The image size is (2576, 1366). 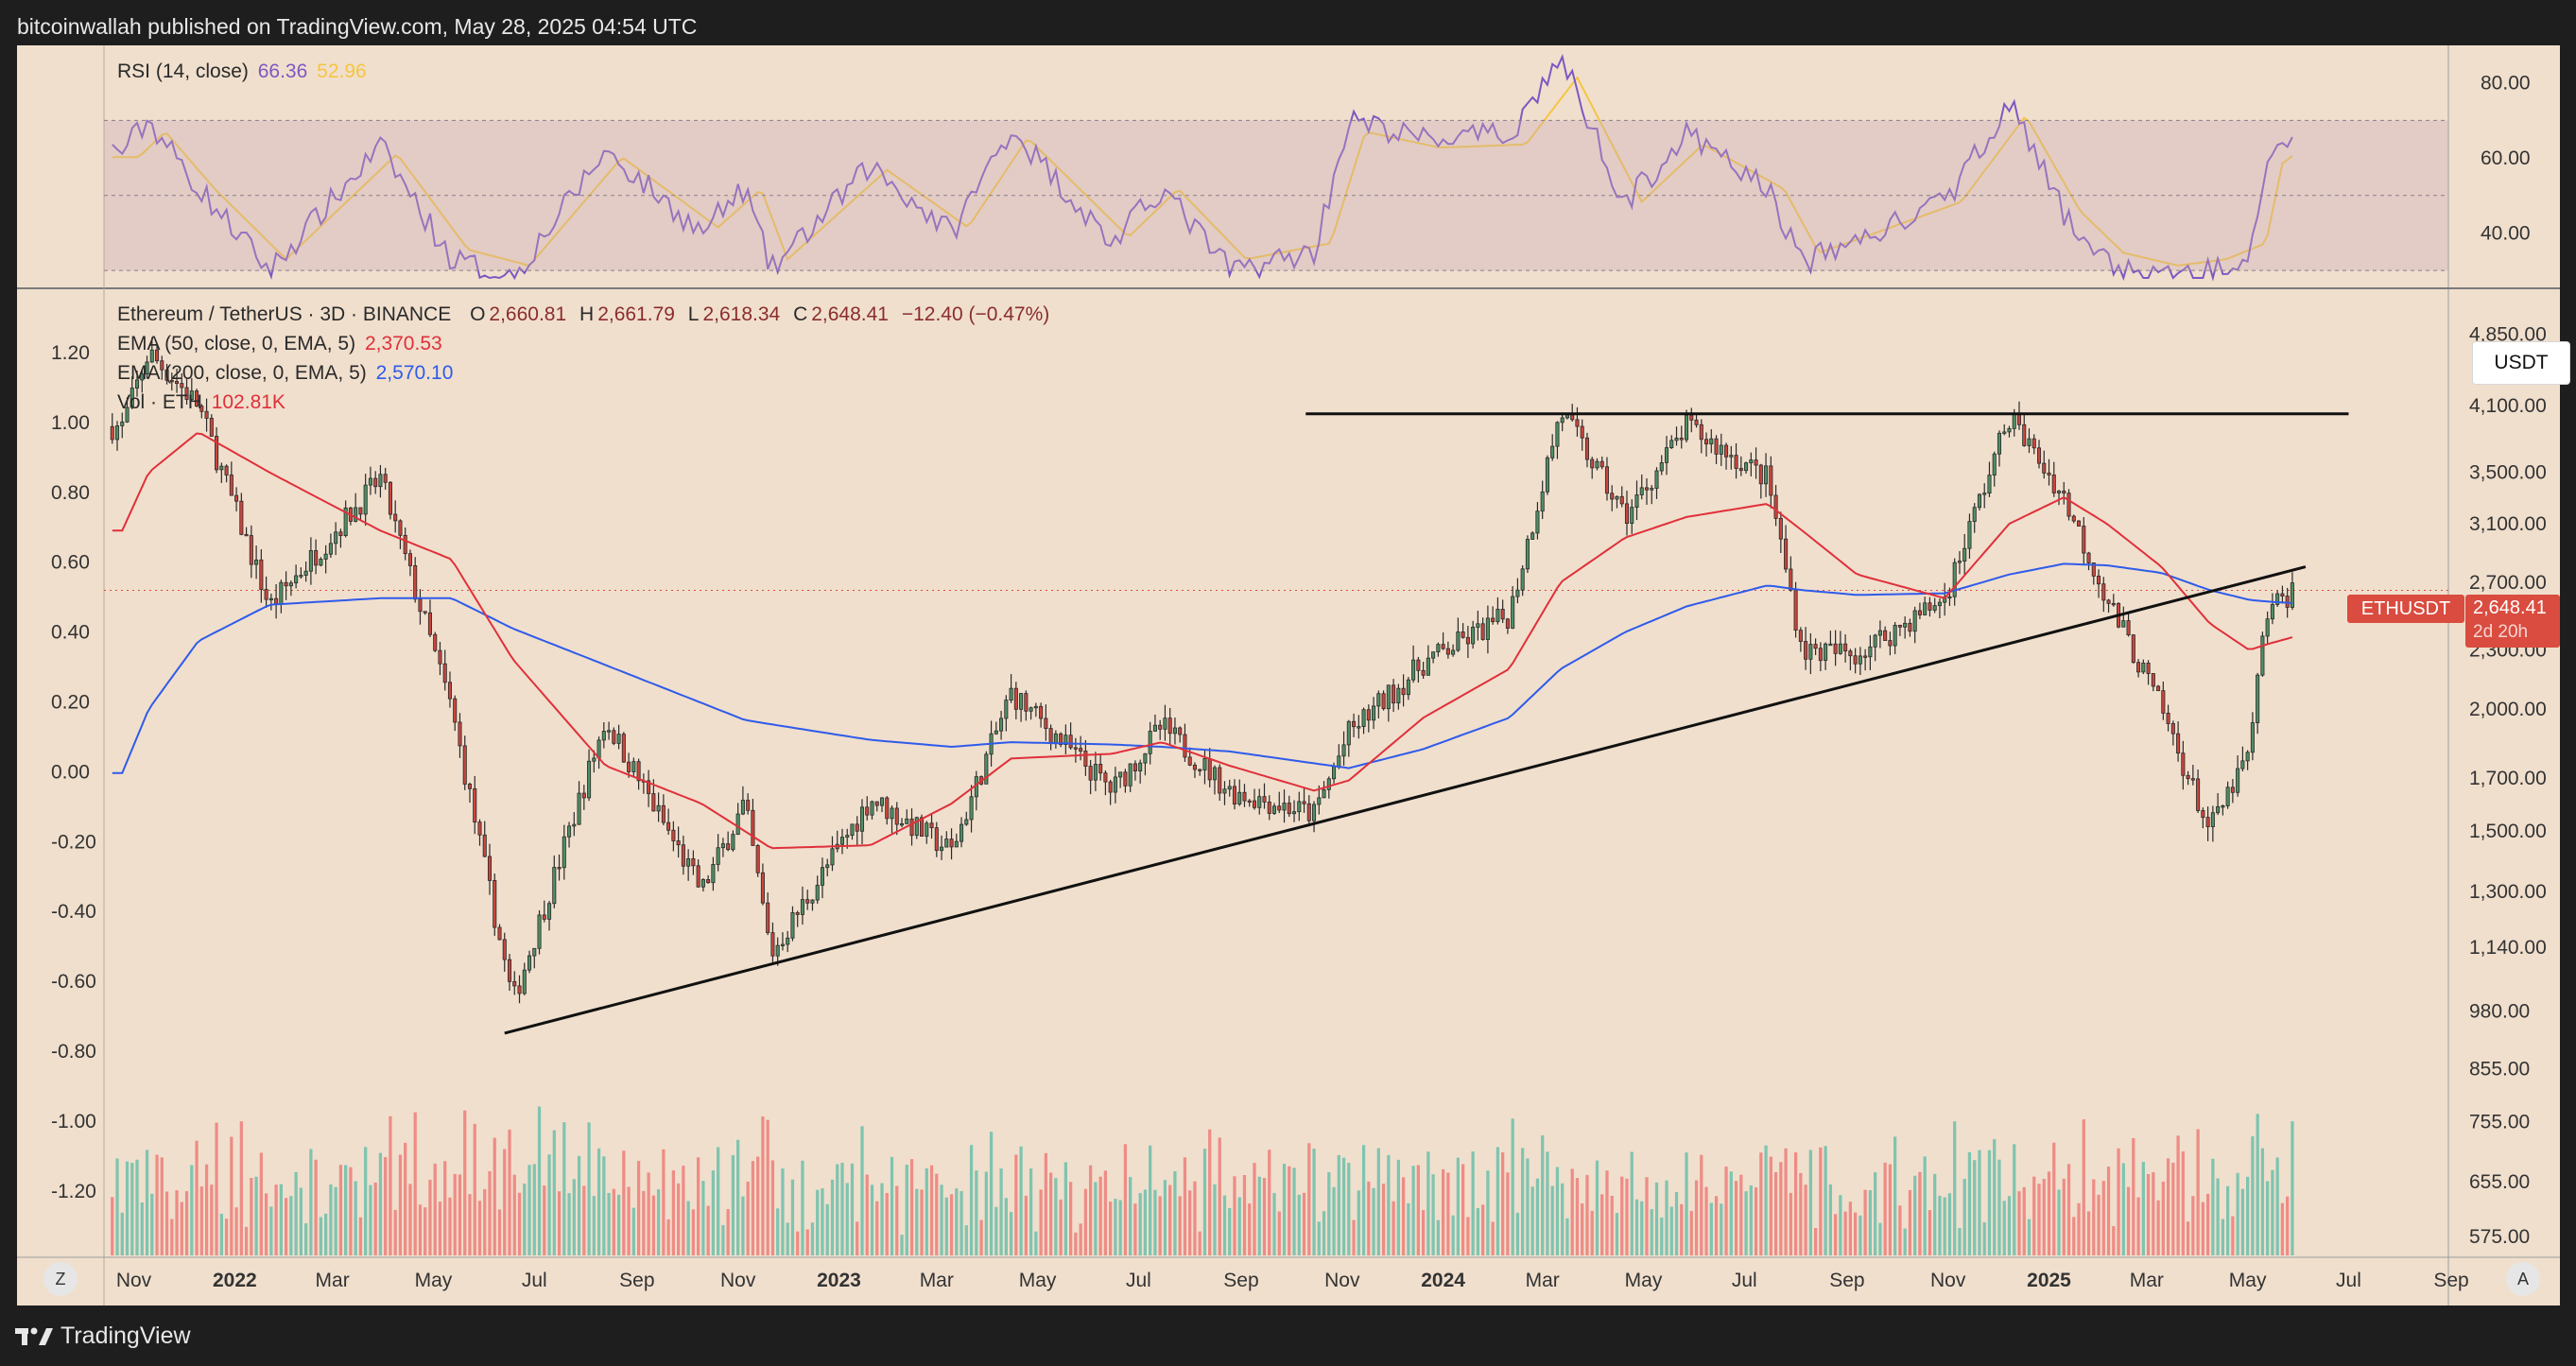 What do you see at coordinates (2508, 583) in the screenshot?
I see `price-axis-tick: 2,700.00` at bounding box center [2508, 583].